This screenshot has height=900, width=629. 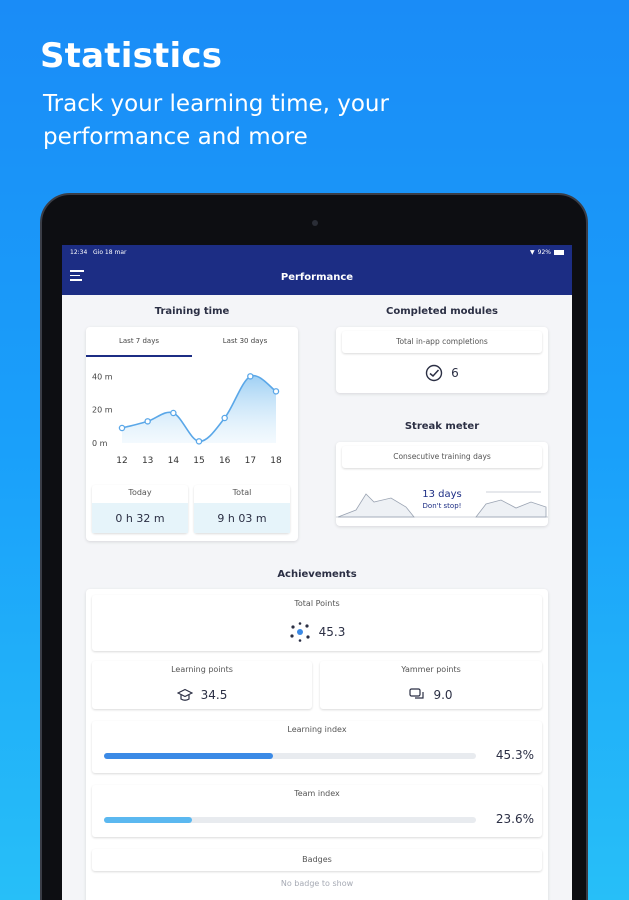 I want to click on completed-modules-card: Total in-app completions 6, so click(x=442, y=360).